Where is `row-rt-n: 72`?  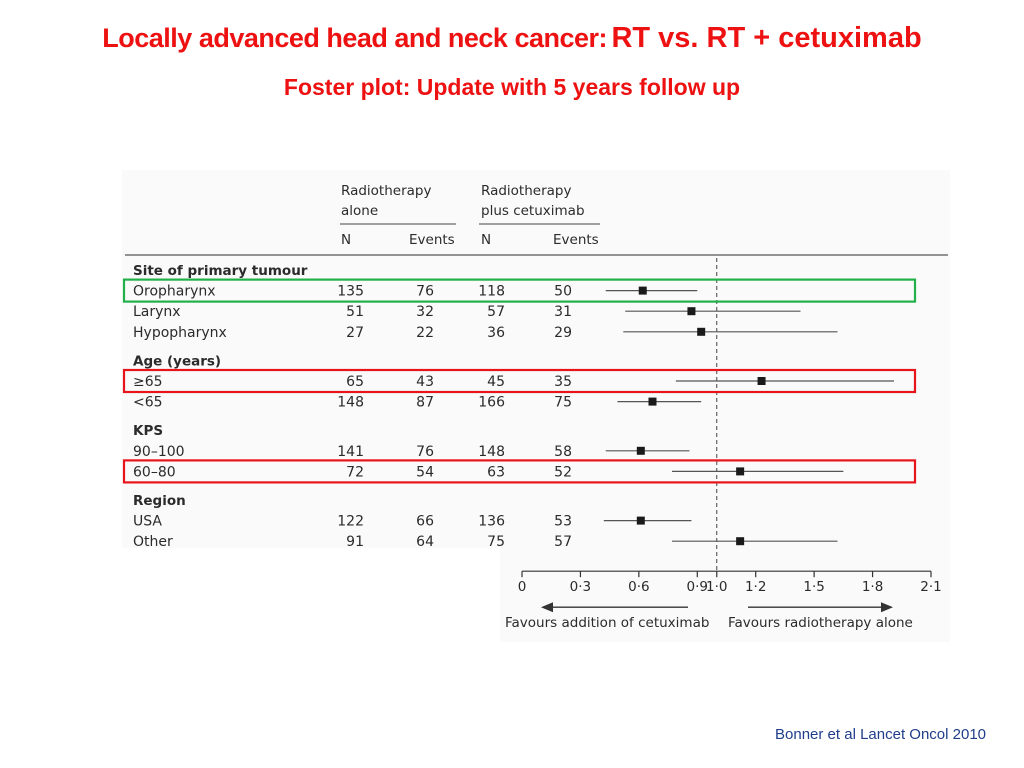
row-rt-n: 72 is located at coordinates (355, 472).